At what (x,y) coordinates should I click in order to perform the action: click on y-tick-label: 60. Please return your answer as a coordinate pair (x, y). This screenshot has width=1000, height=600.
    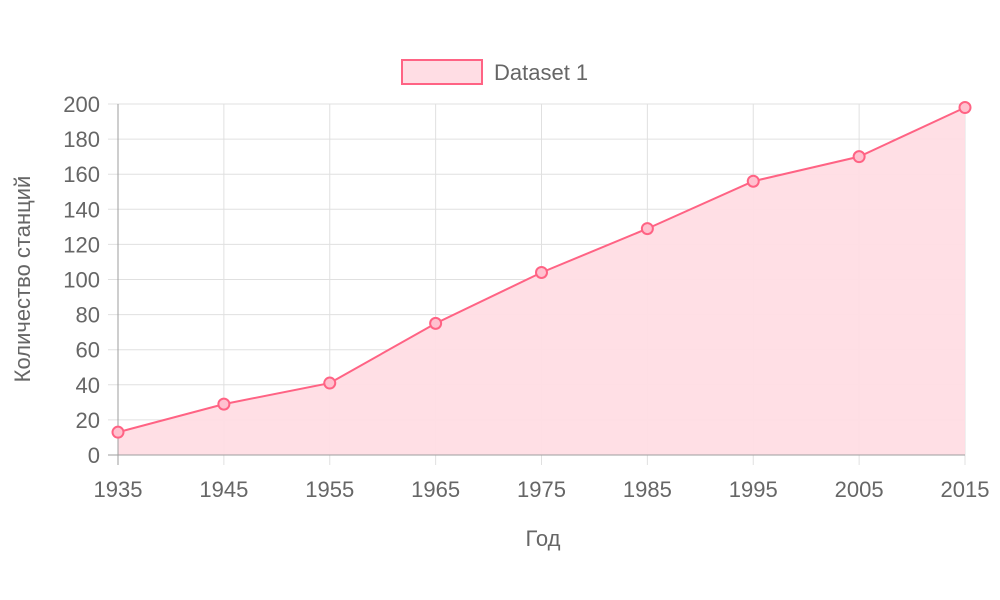
    Looking at the image, I should click on (88, 350).